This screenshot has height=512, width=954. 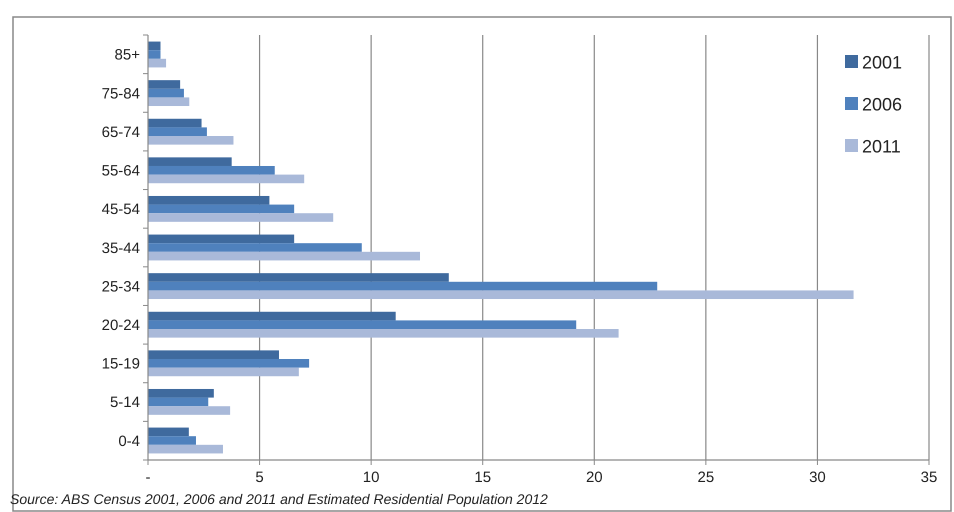 I want to click on y-tick-label: 85+, so click(x=127, y=55).